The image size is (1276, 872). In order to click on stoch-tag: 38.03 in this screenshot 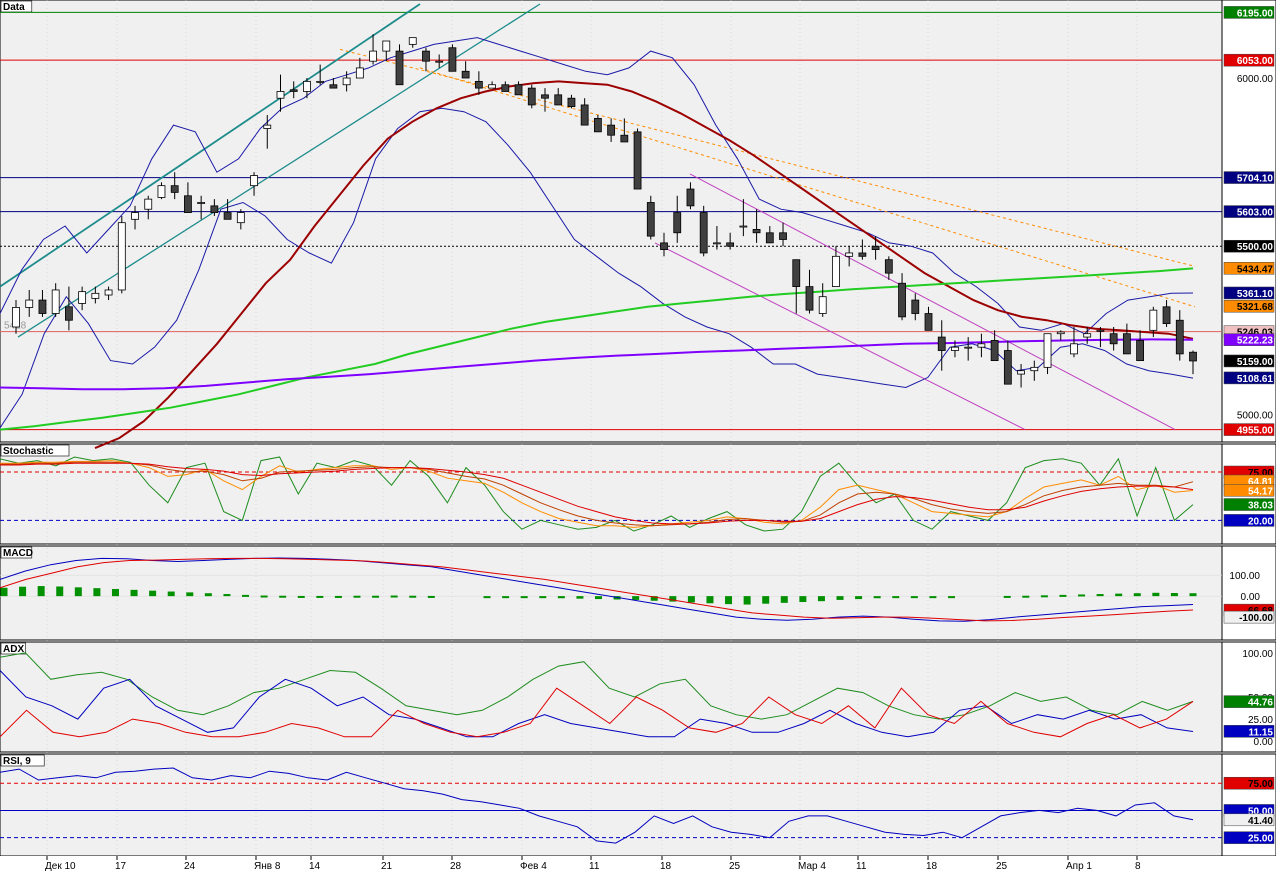, I will do `click(1249, 505)`.